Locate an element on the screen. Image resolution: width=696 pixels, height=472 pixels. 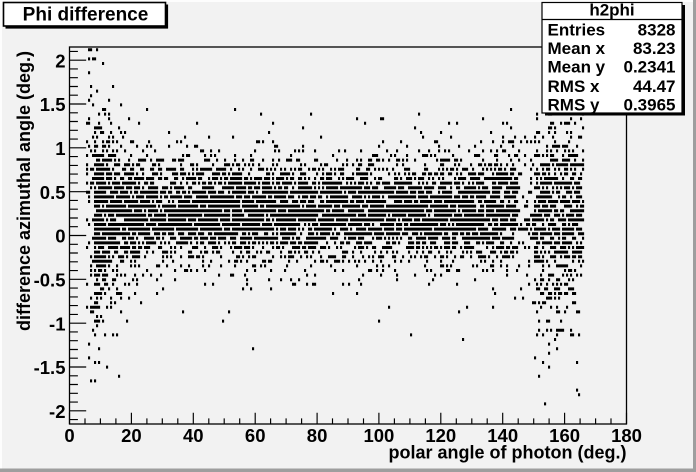
svg-text: -1.5 is located at coordinates (50, 367).